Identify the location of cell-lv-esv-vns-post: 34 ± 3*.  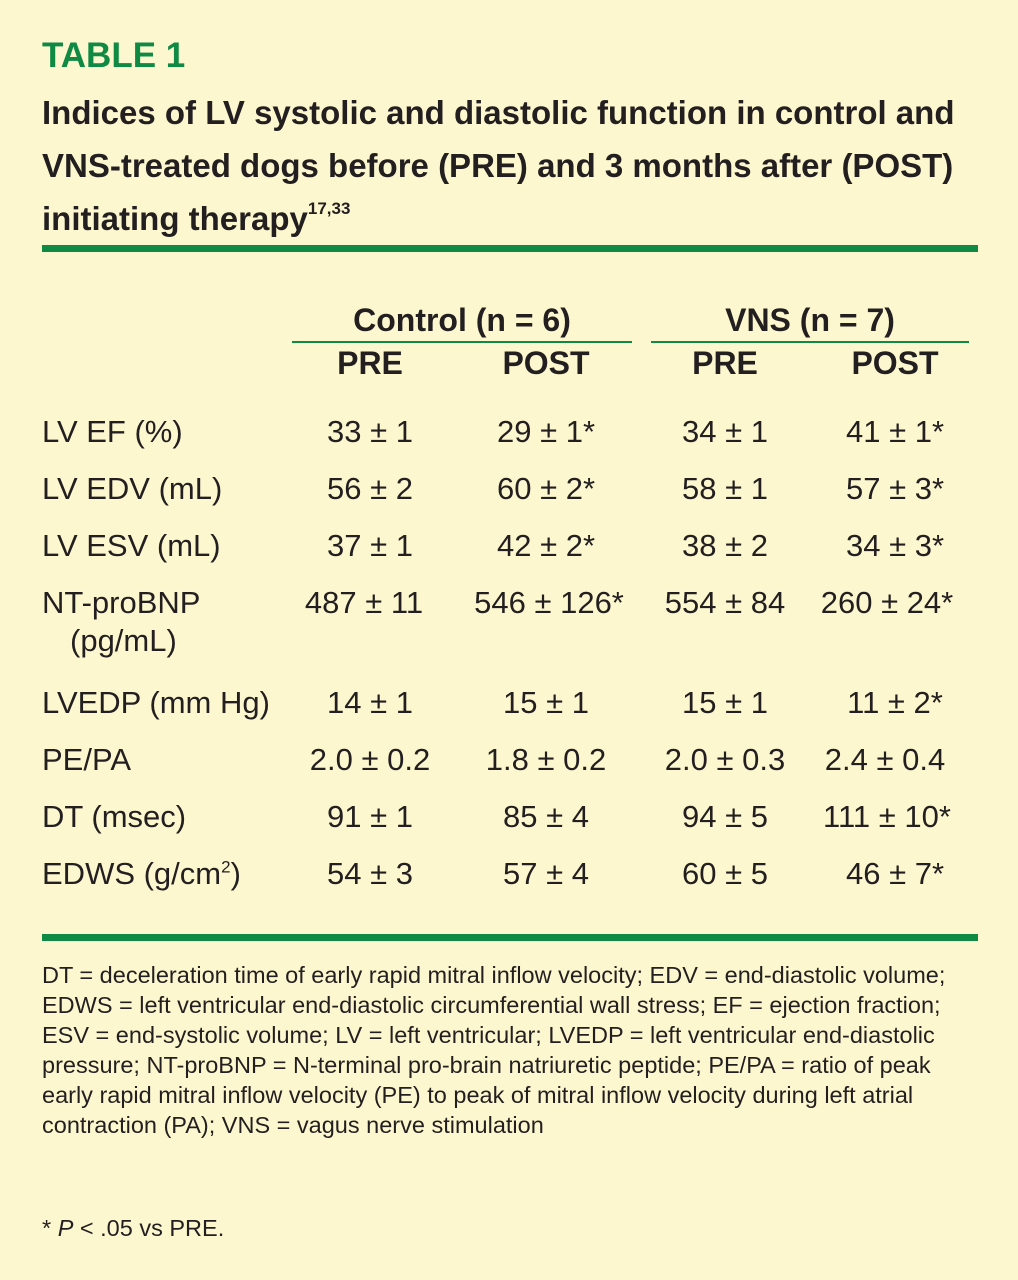
(895, 545).